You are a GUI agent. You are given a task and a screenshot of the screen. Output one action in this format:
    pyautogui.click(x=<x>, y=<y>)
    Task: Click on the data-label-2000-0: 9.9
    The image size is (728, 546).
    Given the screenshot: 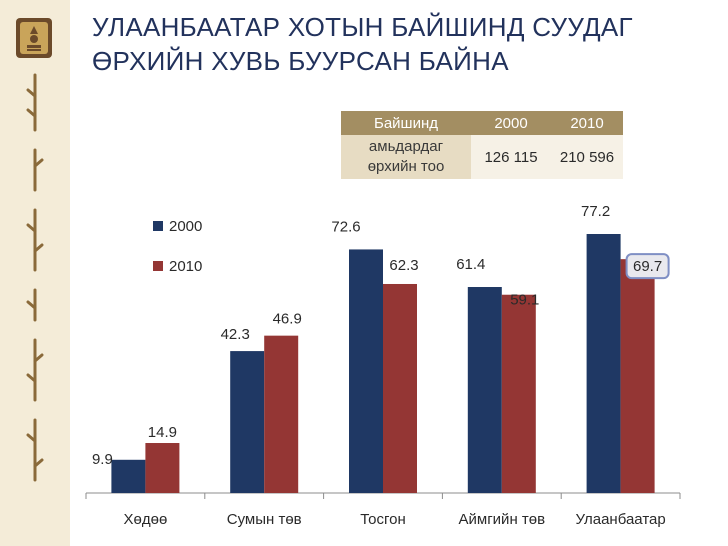 What is the action you would take?
    pyautogui.click(x=102, y=459)
    